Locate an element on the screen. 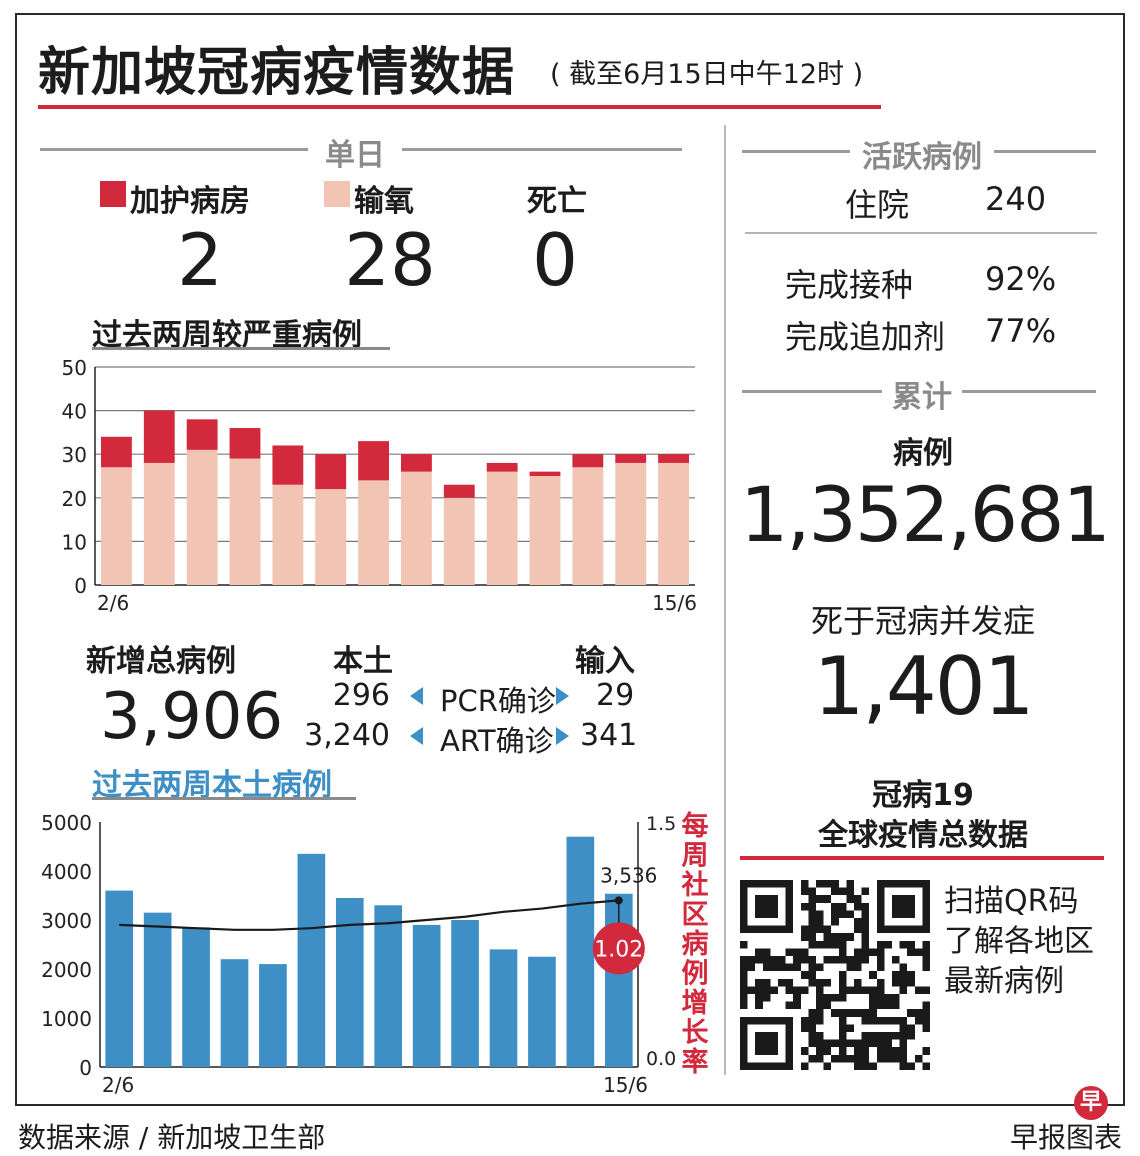  icu-value: 2 is located at coordinates (200, 260).